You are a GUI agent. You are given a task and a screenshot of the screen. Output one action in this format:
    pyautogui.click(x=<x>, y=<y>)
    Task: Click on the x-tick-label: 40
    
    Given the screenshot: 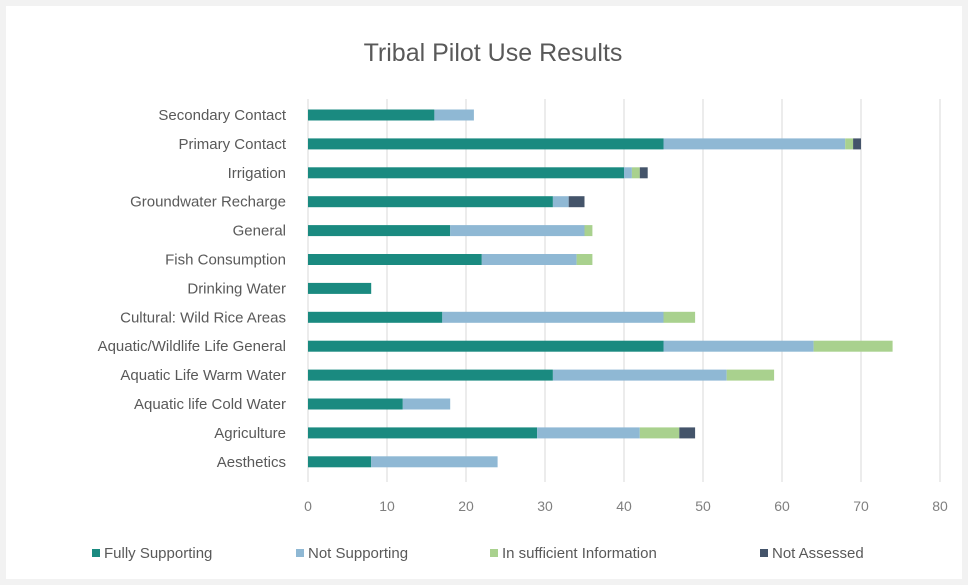 What is the action you would take?
    pyautogui.click(x=624, y=506)
    